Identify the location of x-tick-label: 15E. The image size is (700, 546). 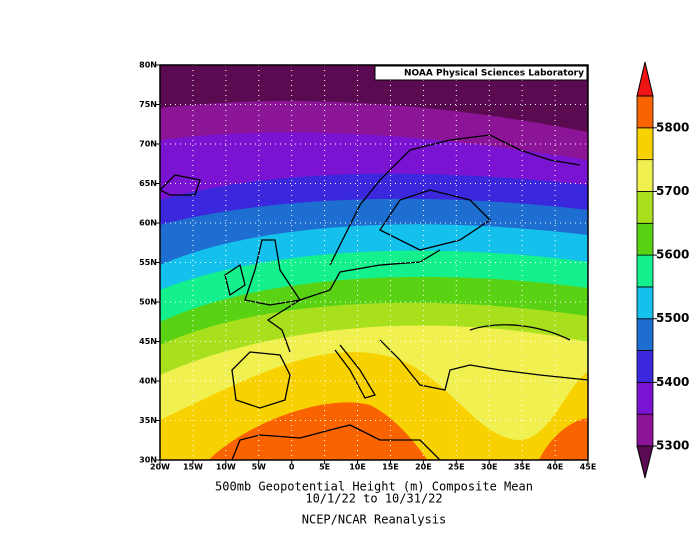
(390, 467).